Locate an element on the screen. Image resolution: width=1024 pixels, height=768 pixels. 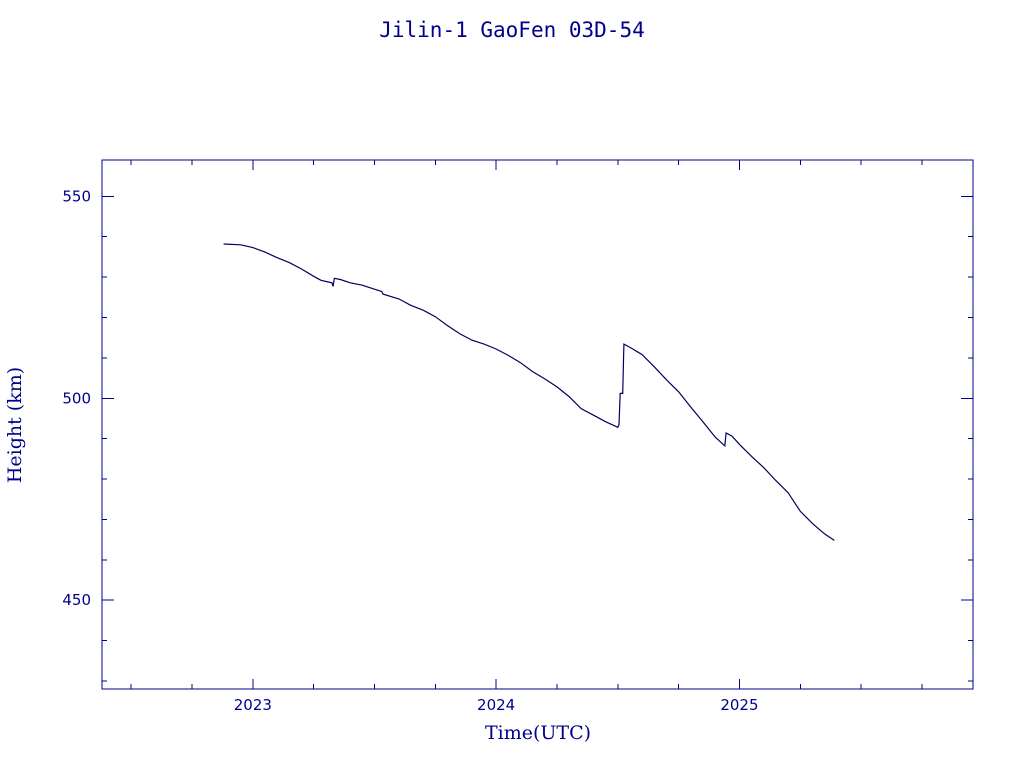
y-tick-label: 550 is located at coordinates (76, 196).